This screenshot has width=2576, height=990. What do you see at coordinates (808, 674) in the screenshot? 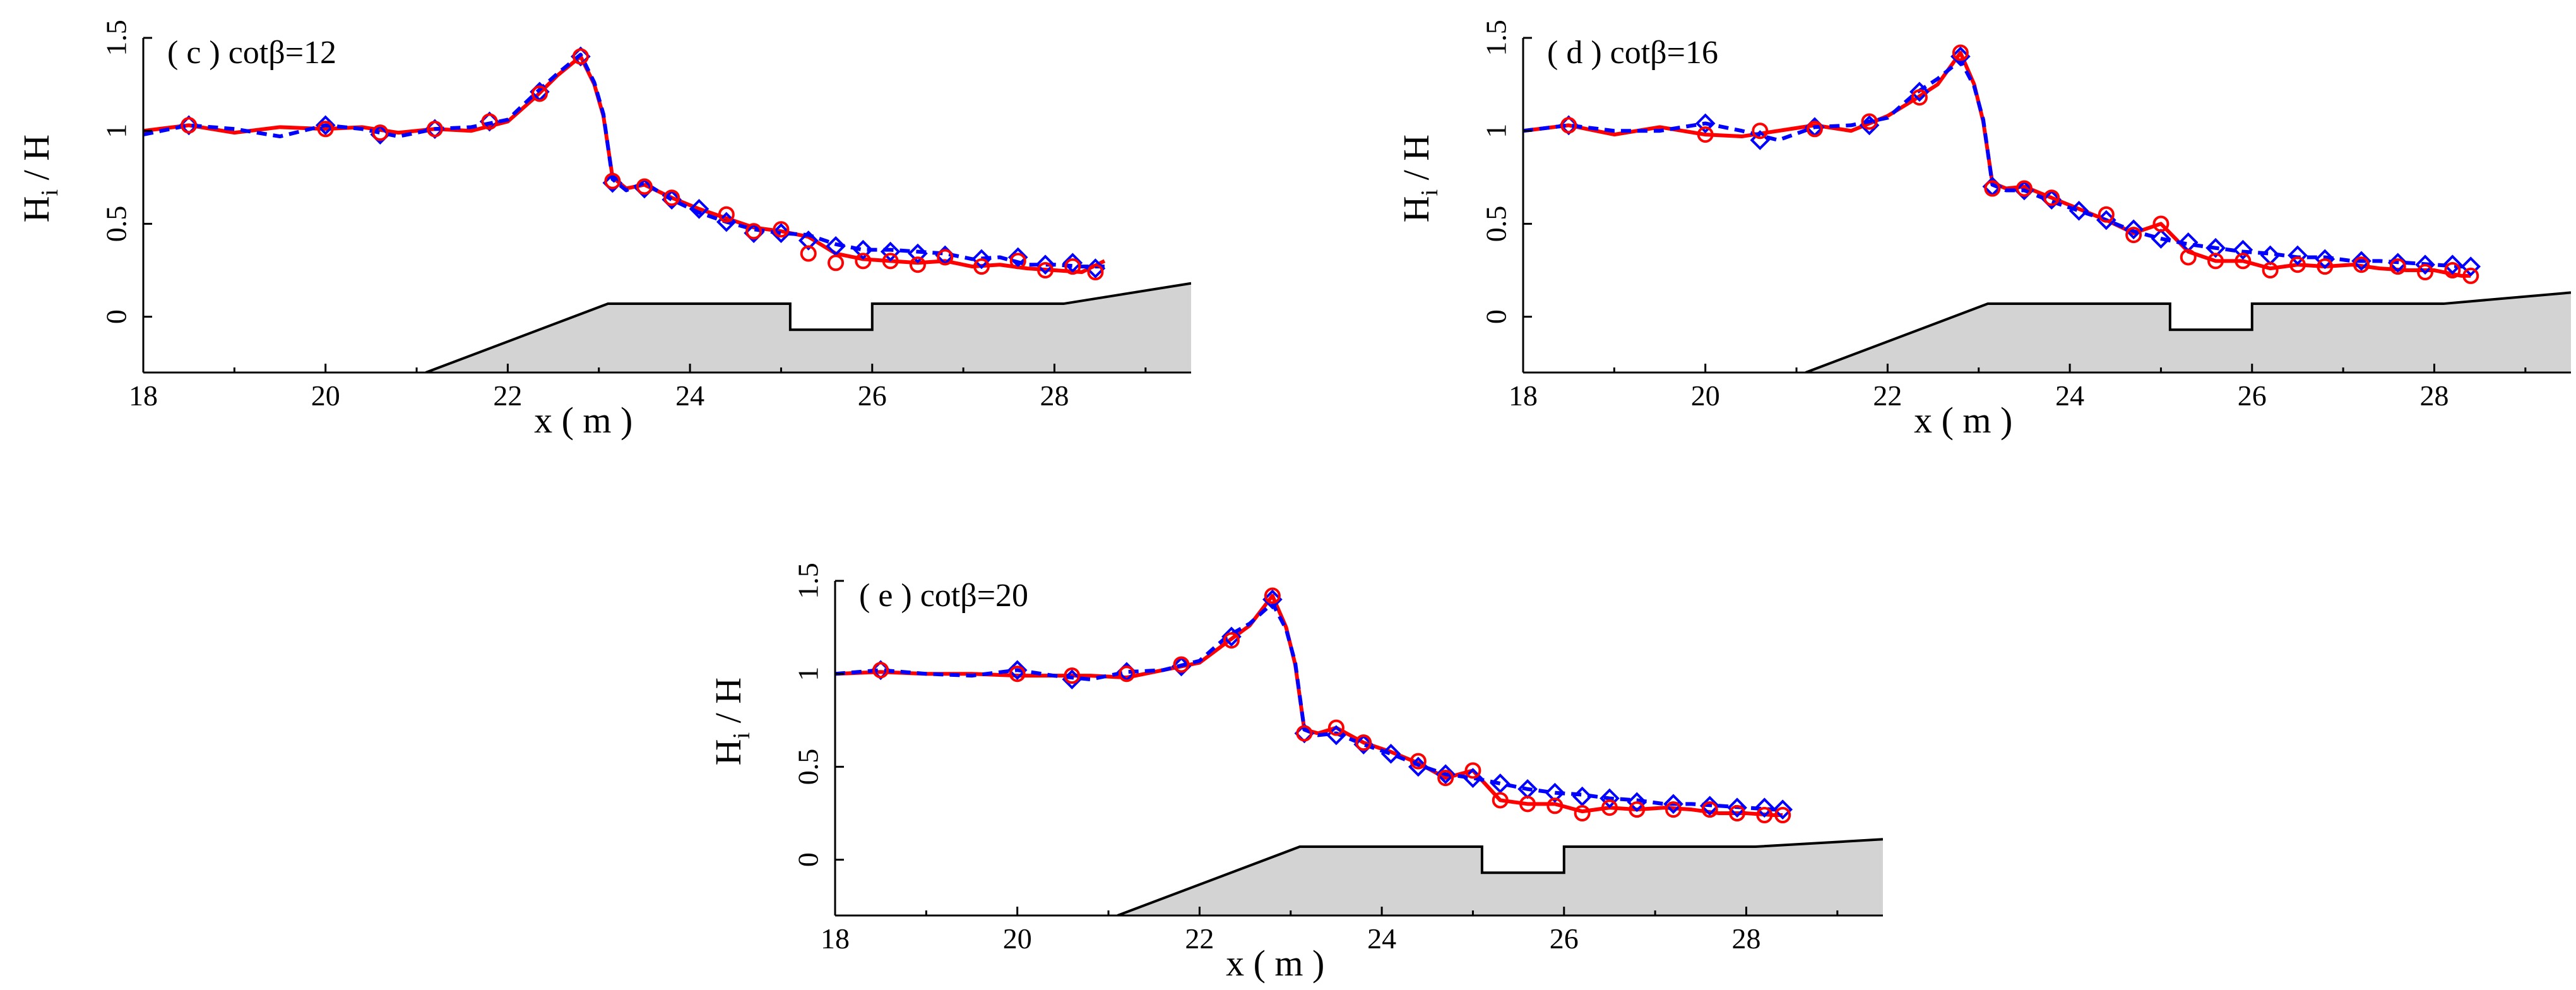
I see `y-tick-label: 1` at bounding box center [808, 674].